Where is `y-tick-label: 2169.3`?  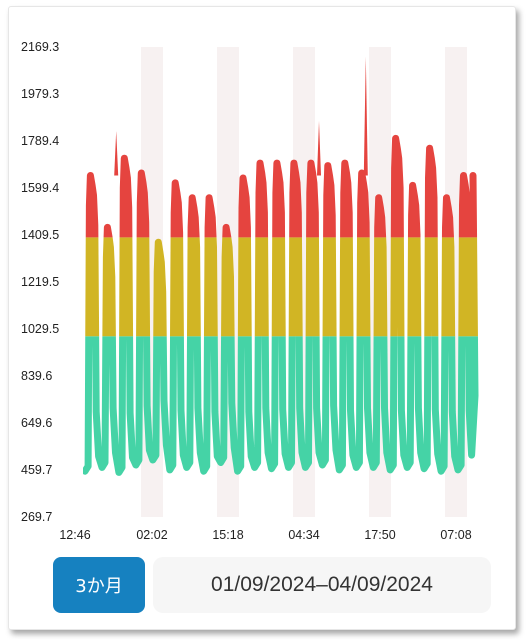 y-tick-label: 2169.3 is located at coordinates (40, 47).